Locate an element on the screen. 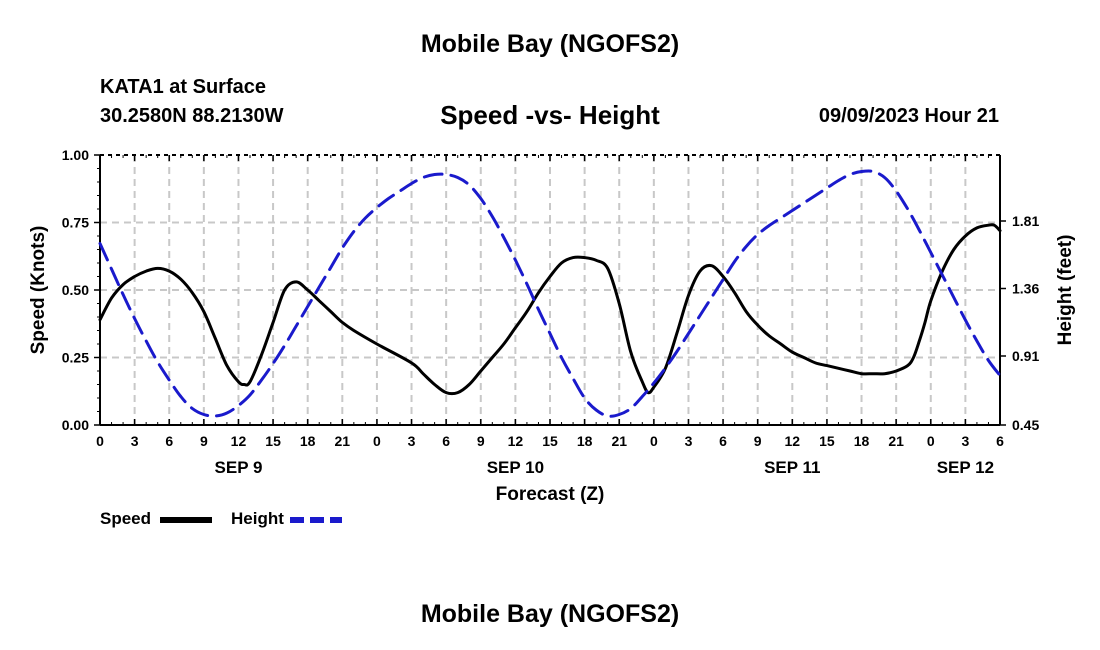 This screenshot has height=650, width=1100. footer-title: Mobile Bay (NGOFS2) is located at coordinates (550, 614).